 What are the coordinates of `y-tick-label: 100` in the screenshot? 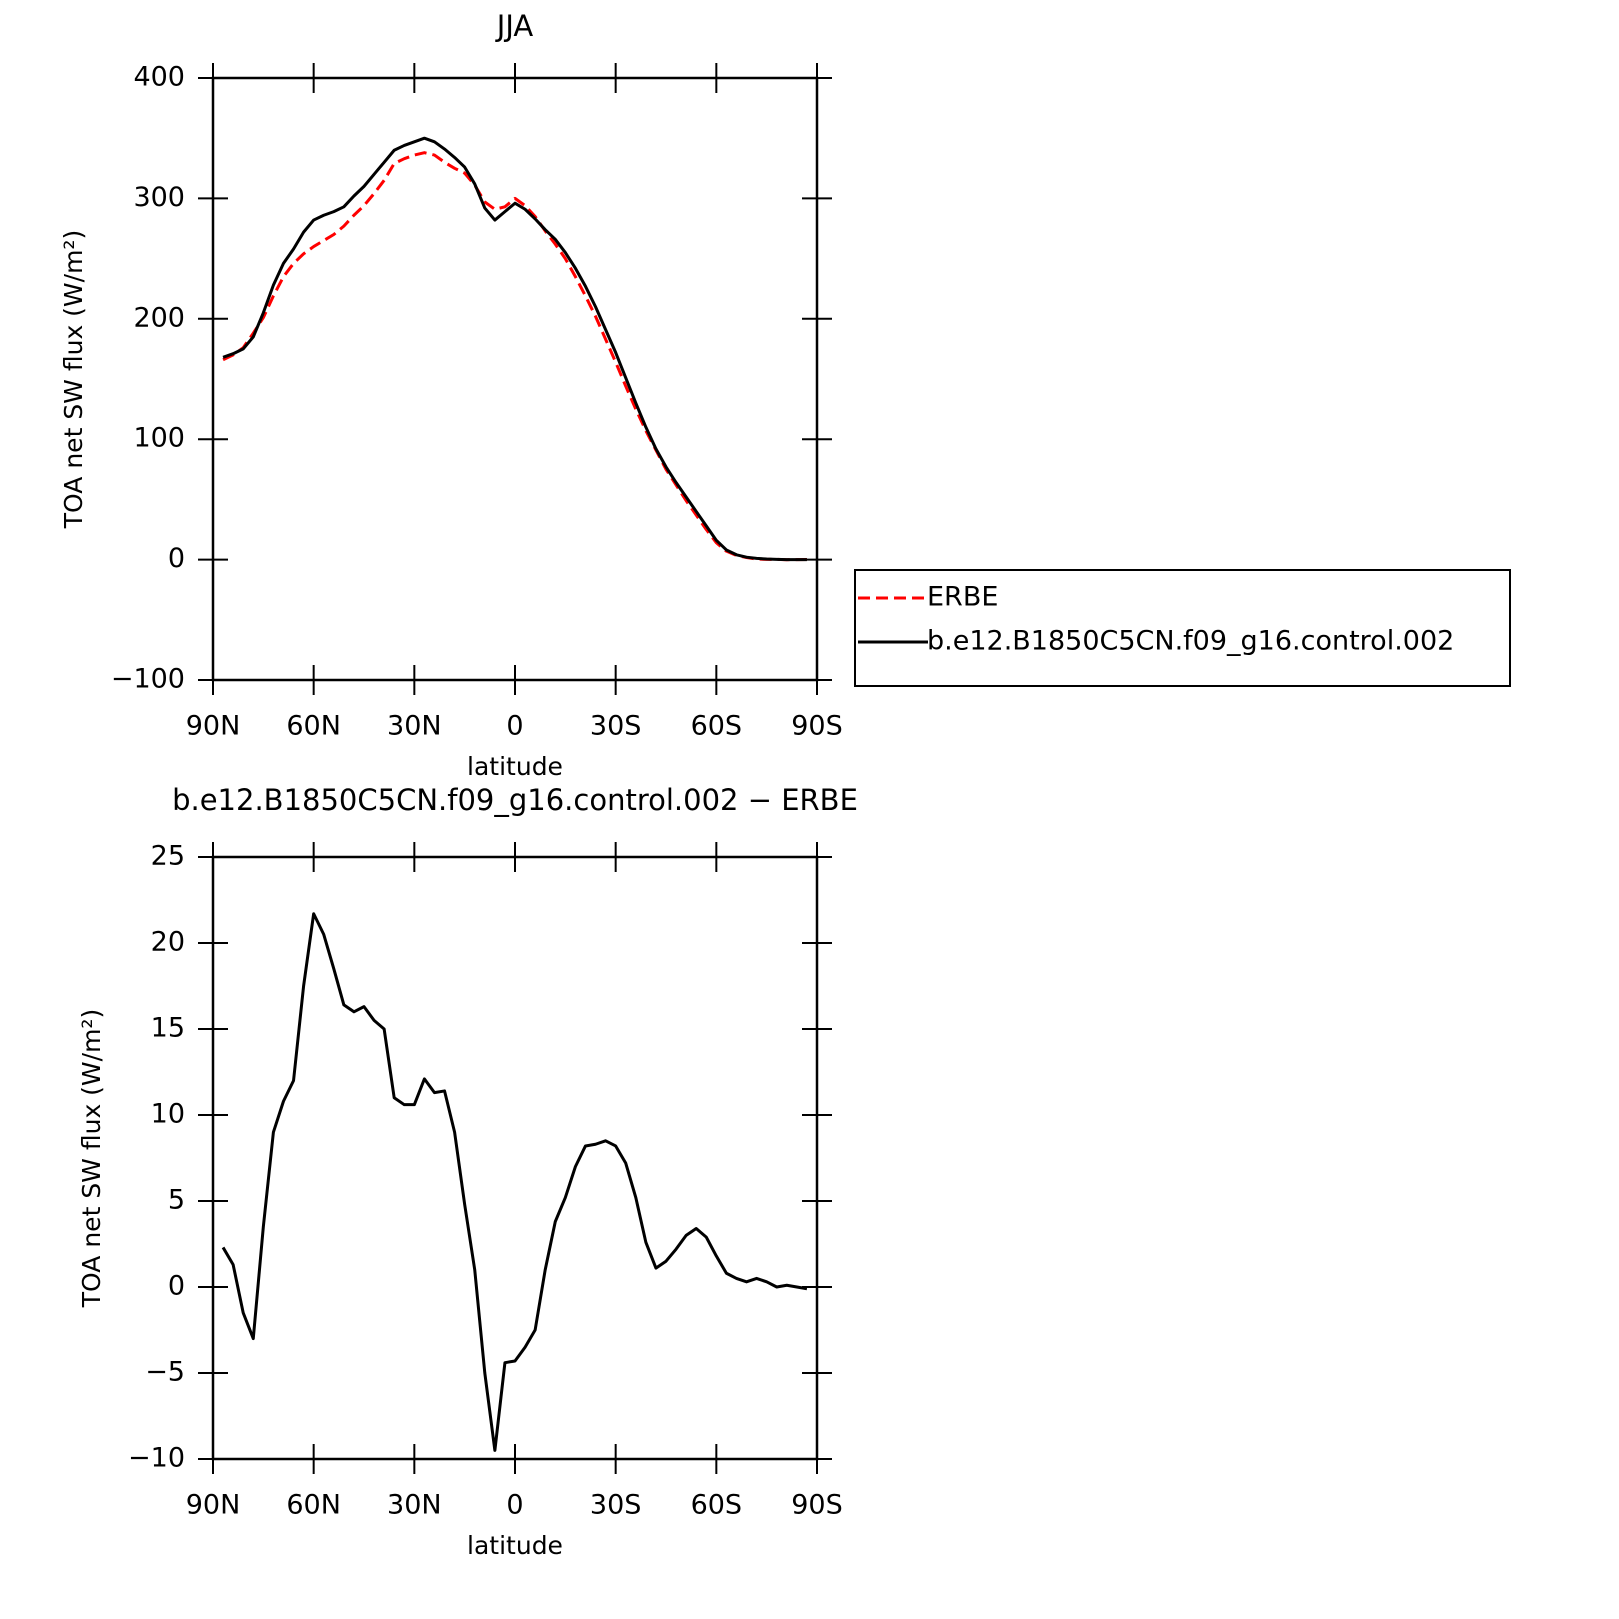 It's located at (159, 438).